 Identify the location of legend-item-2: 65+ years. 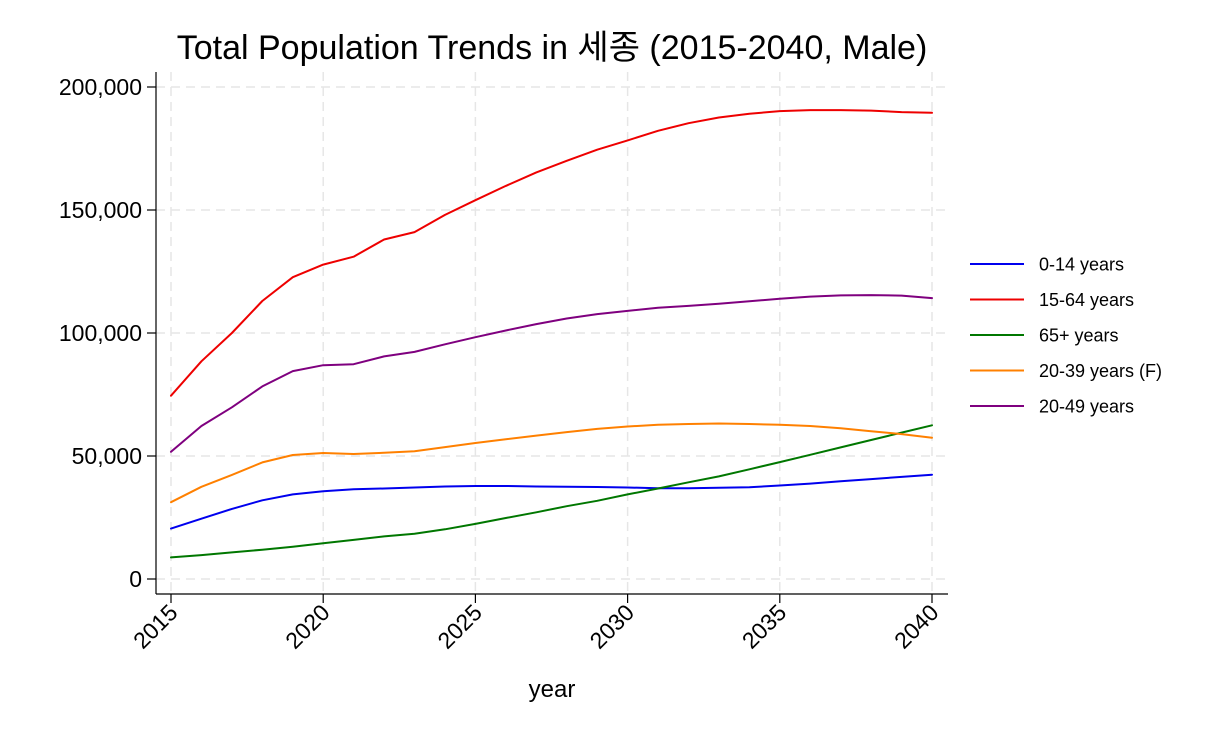
(1044, 336).